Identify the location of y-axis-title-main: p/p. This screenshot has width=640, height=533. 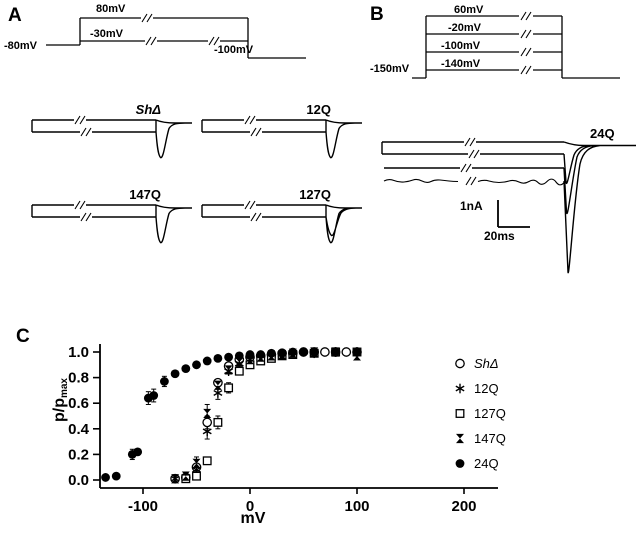
(59, 410).